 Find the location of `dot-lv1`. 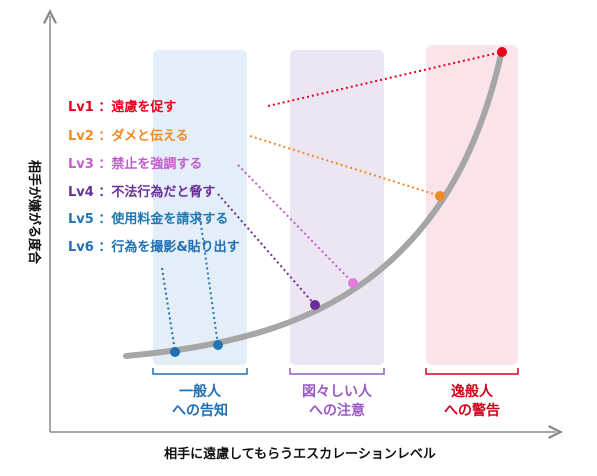

dot-lv1 is located at coordinates (175, 352).